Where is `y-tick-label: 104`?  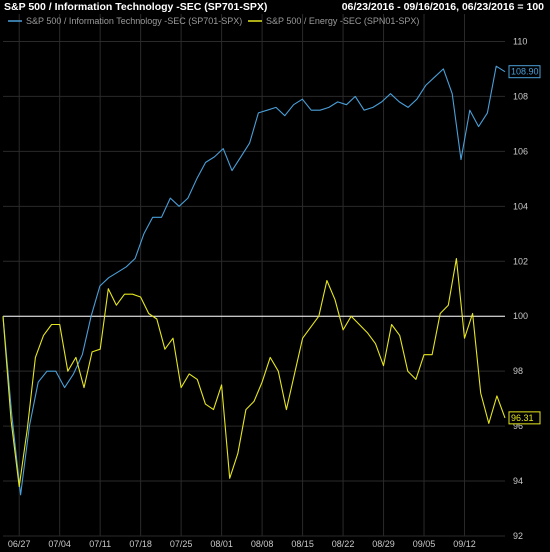
y-tick-label: 104 is located at coordinates (520, 206).